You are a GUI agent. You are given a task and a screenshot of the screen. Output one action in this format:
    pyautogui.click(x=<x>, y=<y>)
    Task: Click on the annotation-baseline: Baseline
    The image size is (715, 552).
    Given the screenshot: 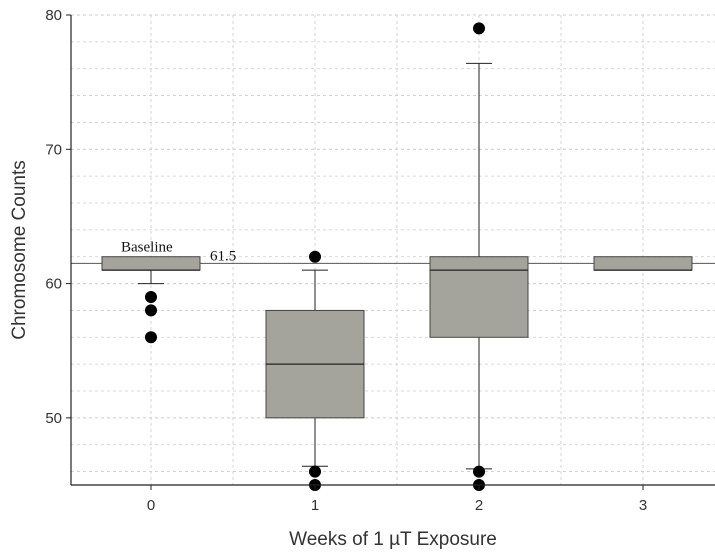 What is the action you would take?
    pyautogui.click(x=147, y=248)
    